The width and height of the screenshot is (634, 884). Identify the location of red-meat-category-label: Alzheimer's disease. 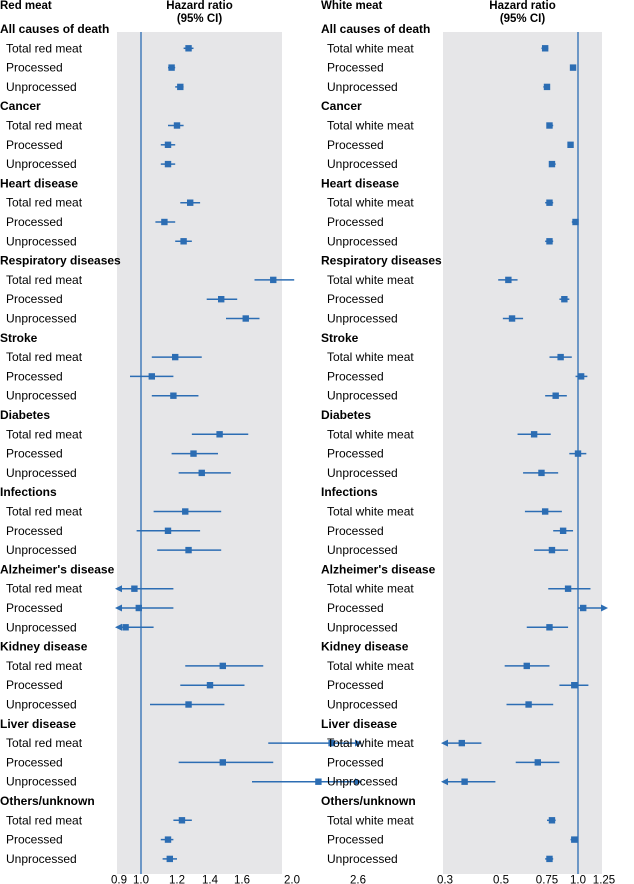
(57, 569).